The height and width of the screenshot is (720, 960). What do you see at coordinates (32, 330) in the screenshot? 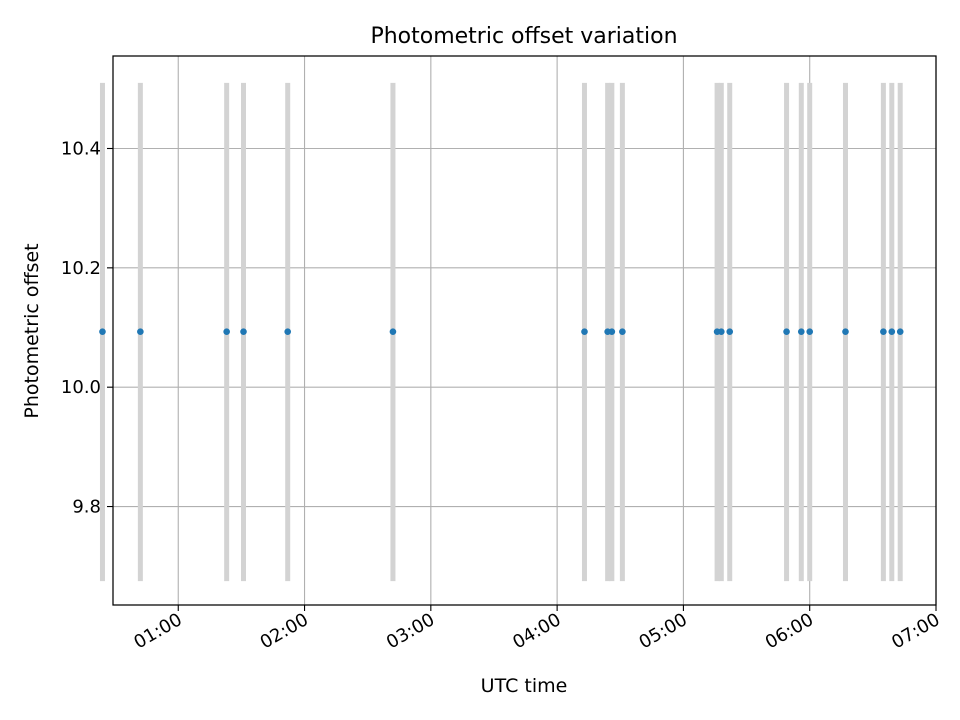
I see `y-axis-label: Photometric offset` at bounding box center [32, 330].